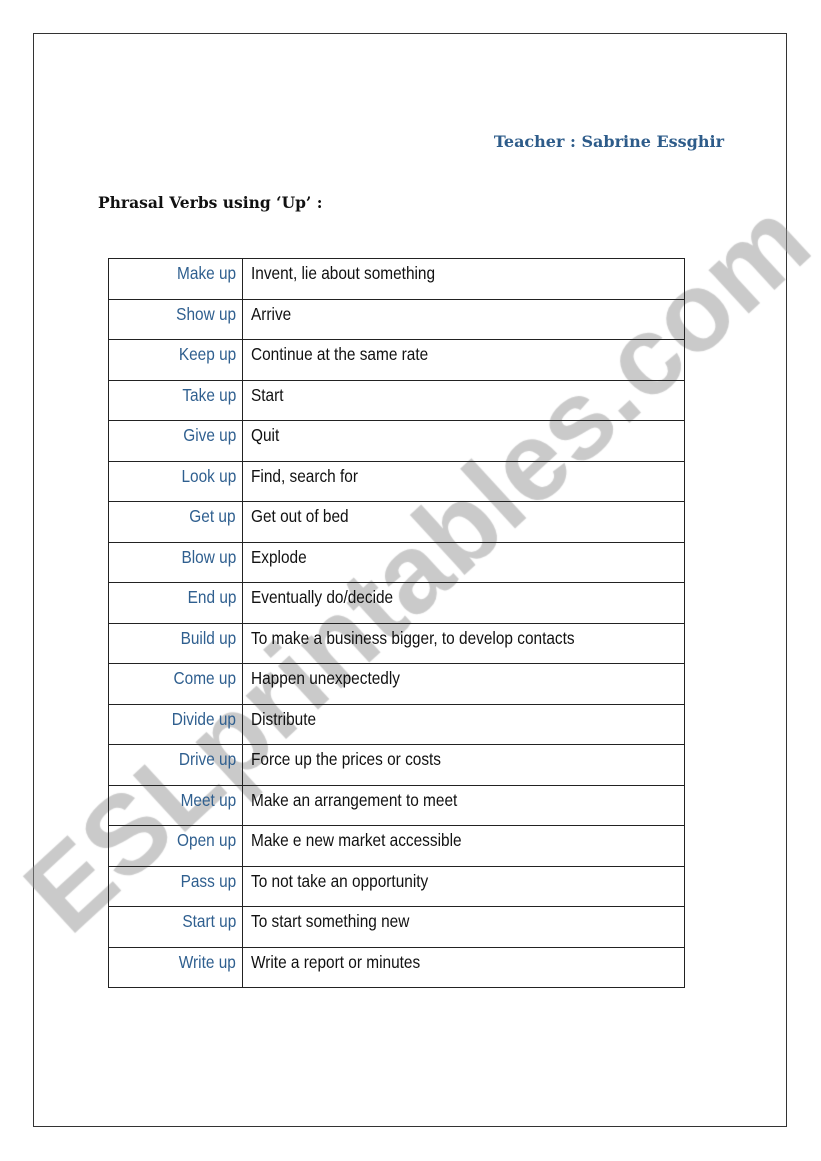 Image resolution: width=821 pixels, height=1161 pixels. I want to click on definition-cell: Invent, lie about something, so click(463, 279).